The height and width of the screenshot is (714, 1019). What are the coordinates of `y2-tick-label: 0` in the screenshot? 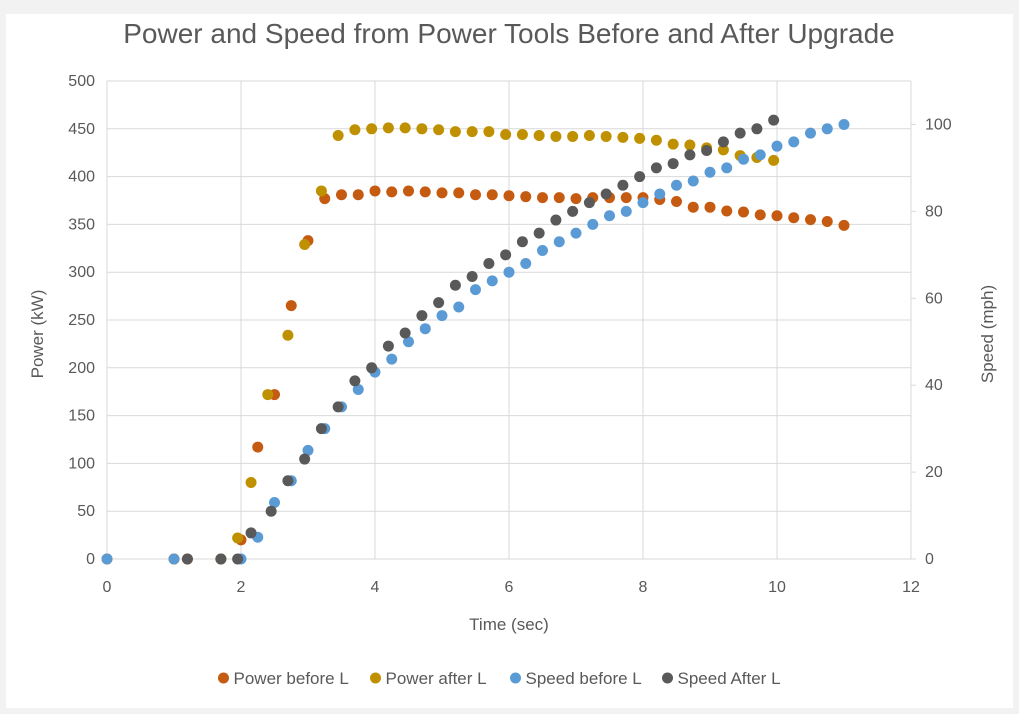 It's located at (929, 559).